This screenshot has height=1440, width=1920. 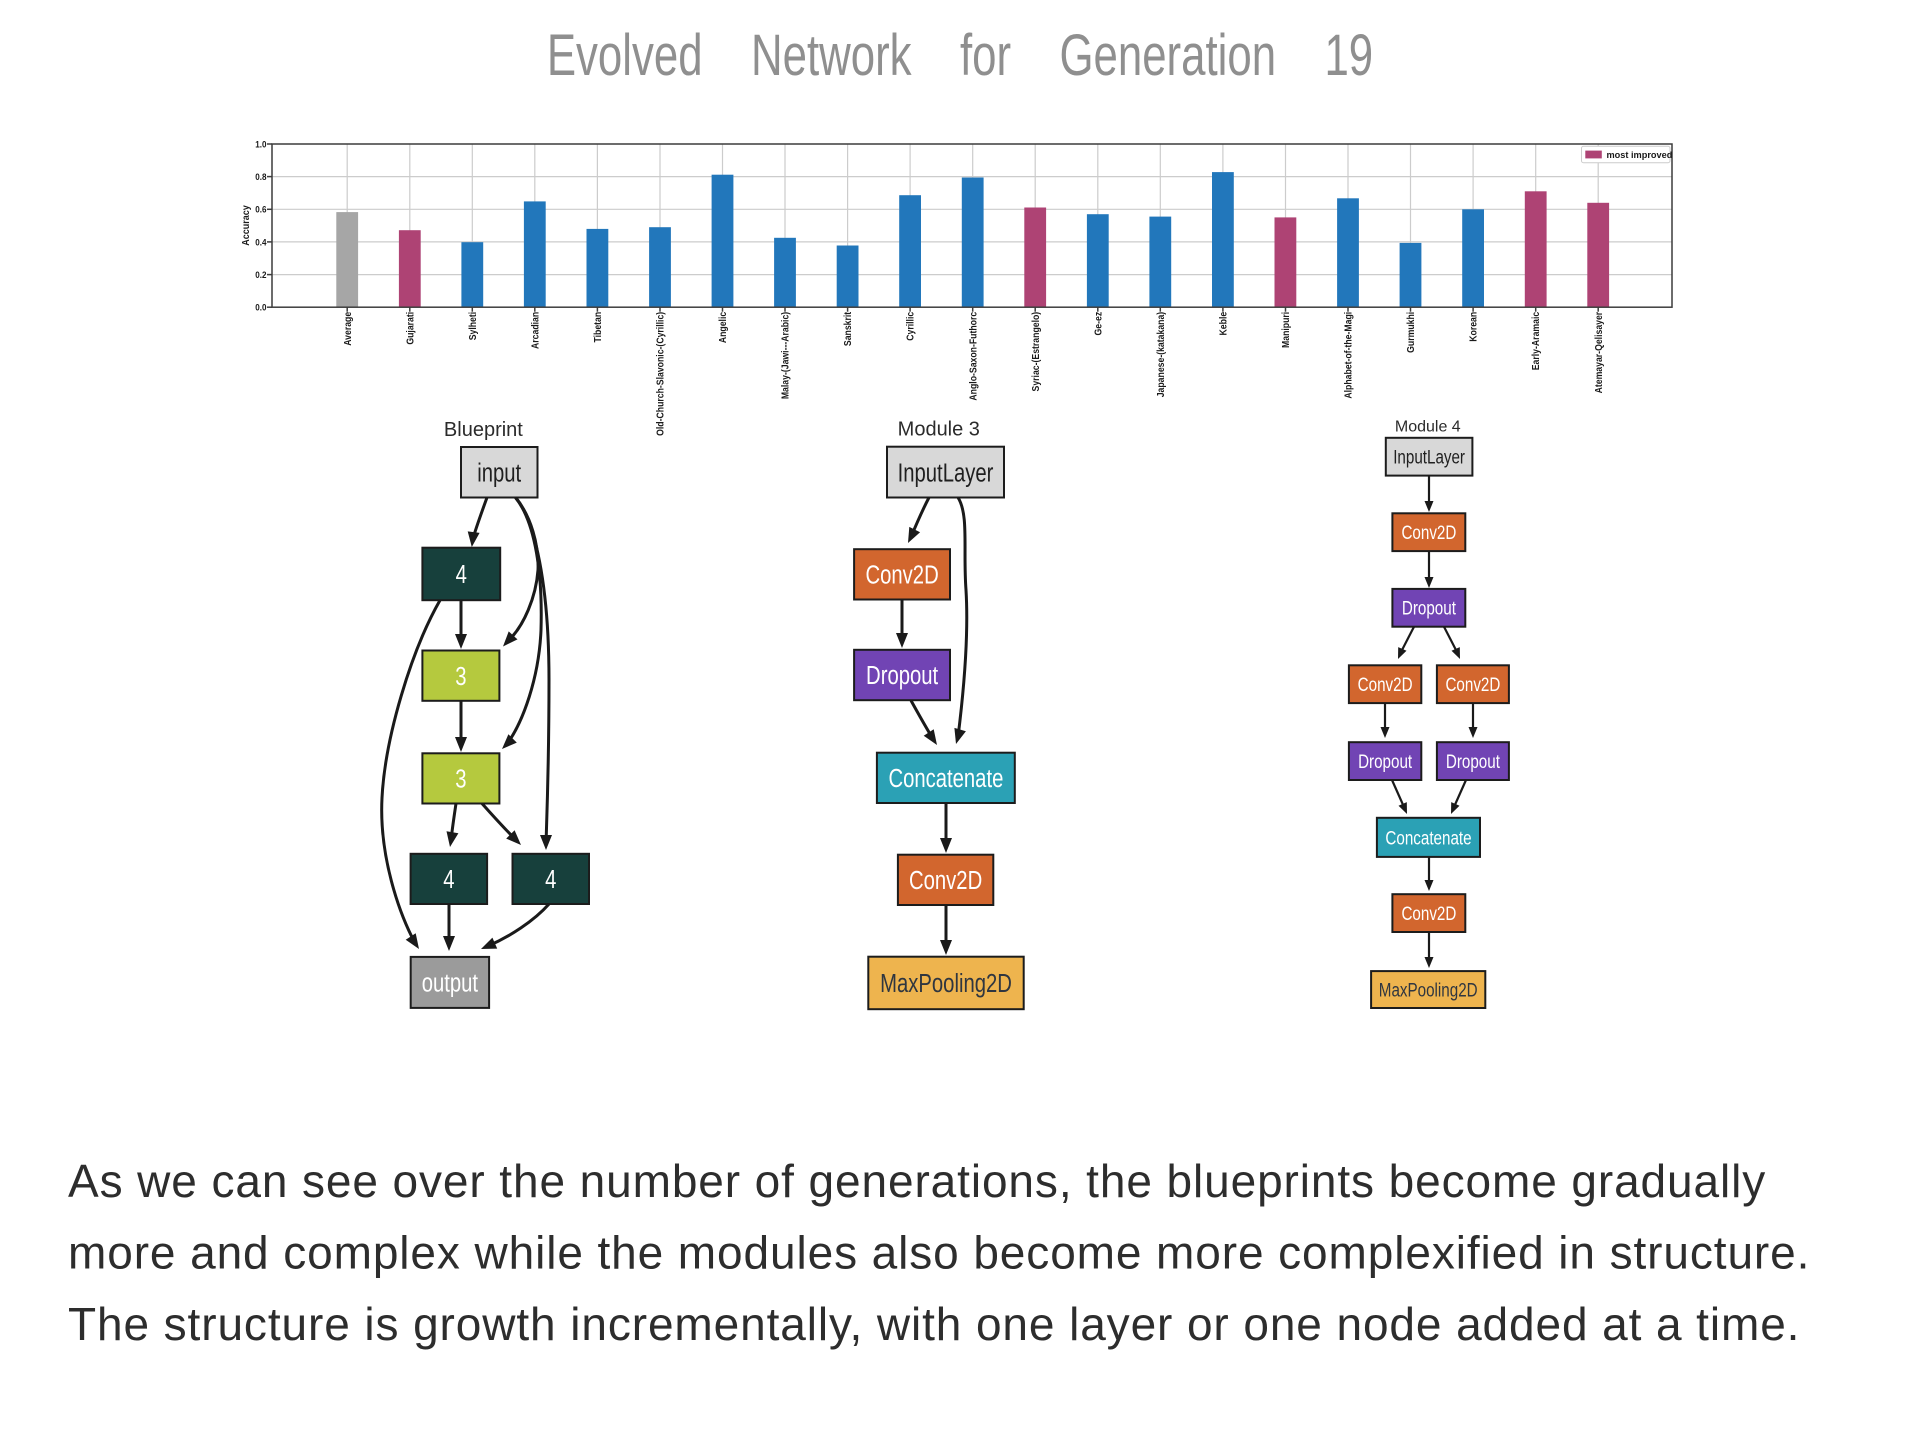 I want to click on svg-text: Syriac-(Estrangelo), so click(x=1035, y=352).